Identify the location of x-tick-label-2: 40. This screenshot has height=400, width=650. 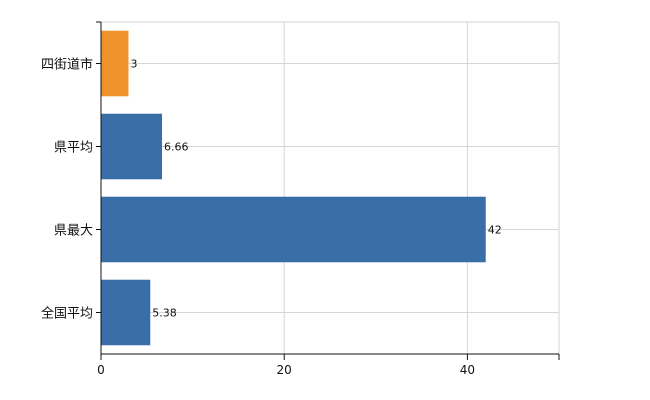
(467, 370).